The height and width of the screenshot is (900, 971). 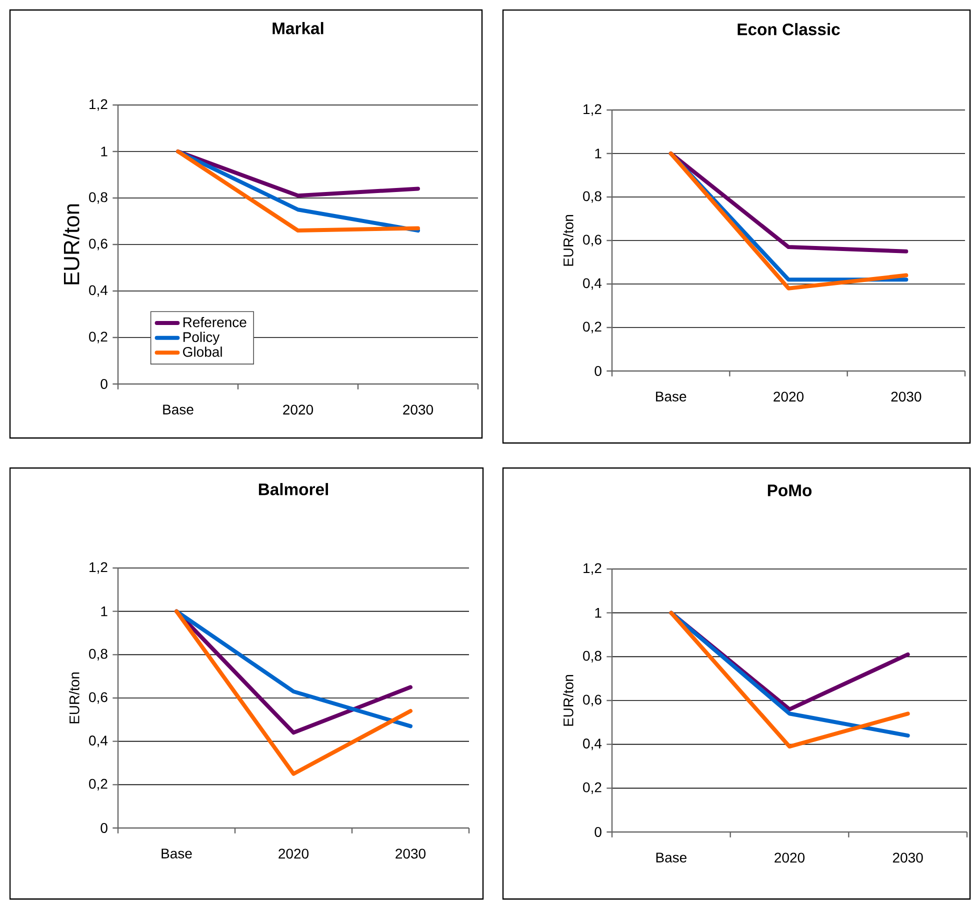 I want to click on chart-title: Markal, so click(x=298, y=28).